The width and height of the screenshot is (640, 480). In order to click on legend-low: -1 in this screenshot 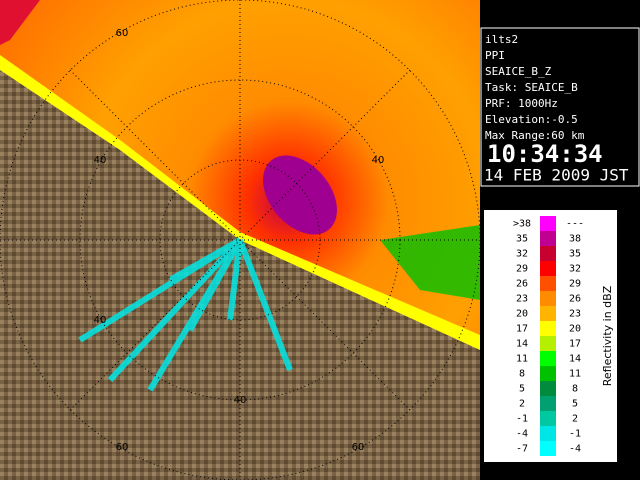, I will do `click(522, 419)`.